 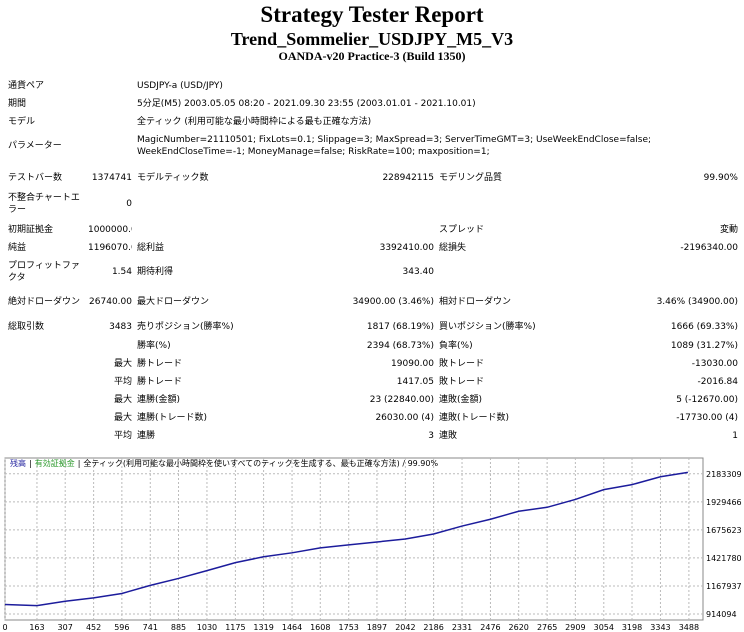 I want to click on stats-row: 最大 勝トレード 19090.00 敗トレード -13030.00, so click(x=373, y=364).